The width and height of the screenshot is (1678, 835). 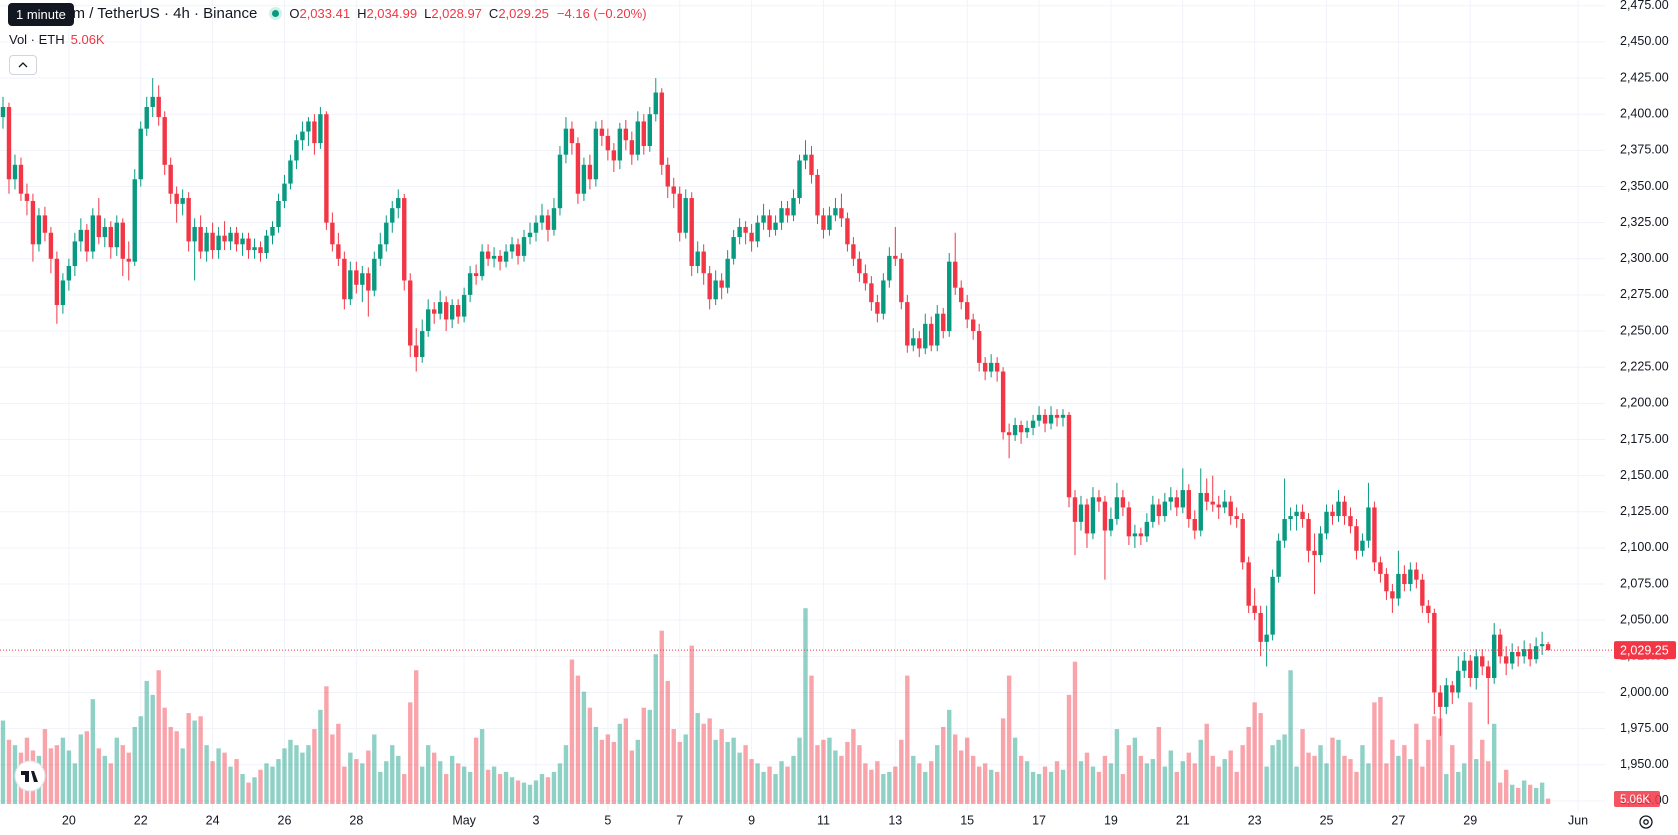 I want to click on x-tick-label: 20, so click(x=69, y=820).